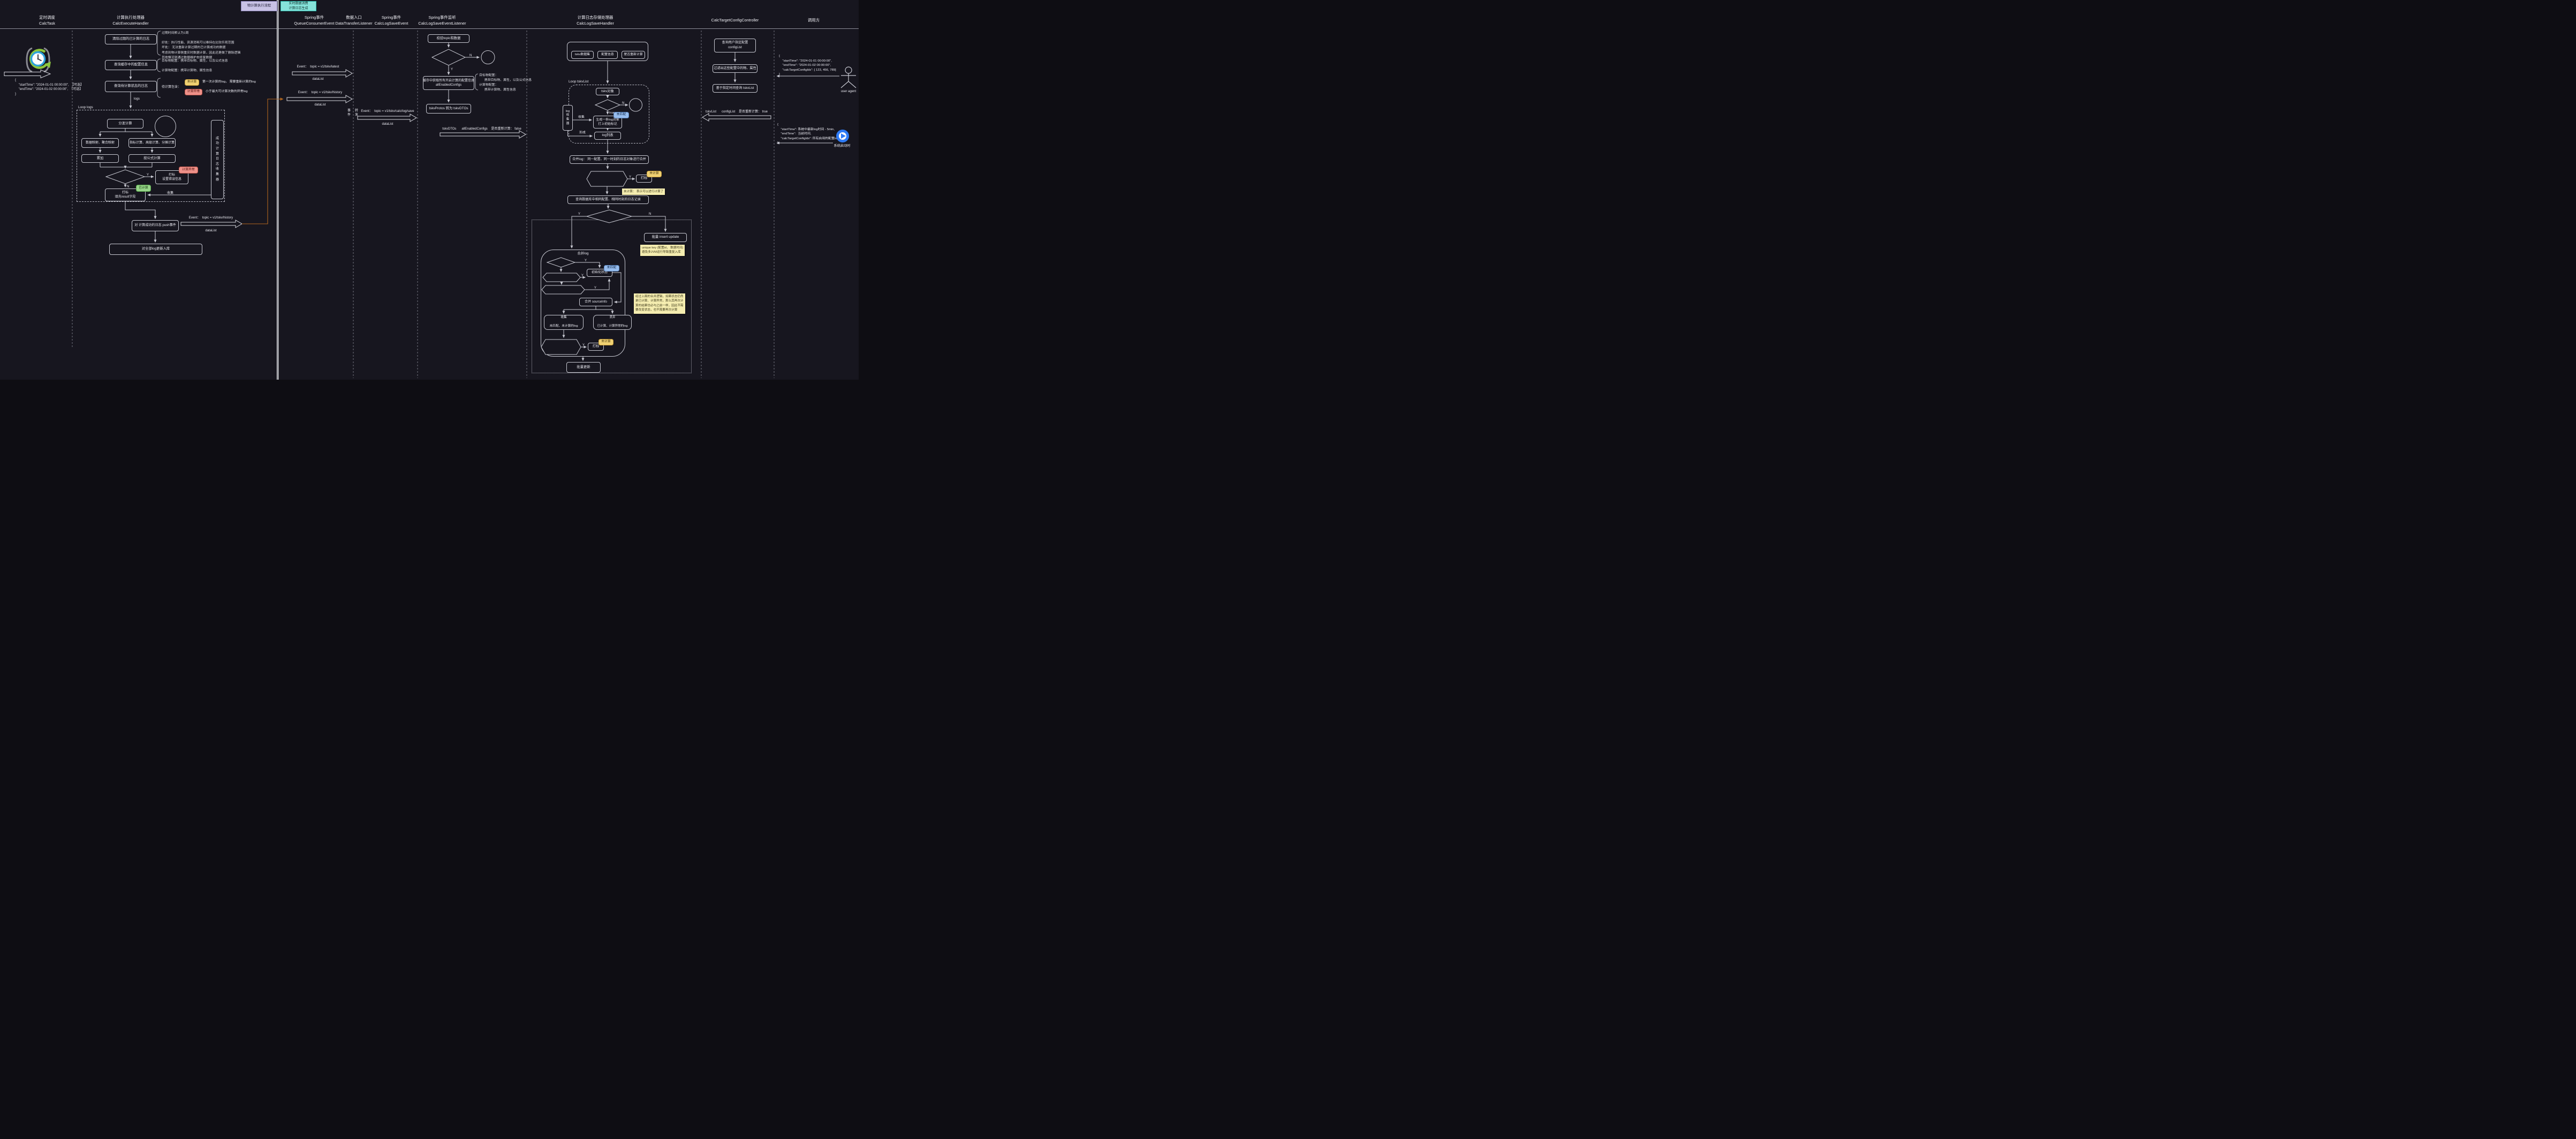 The image size is (2576, 1139). Describe the element at coordinates (125, 124) in the screenshot. I see `step-dispatch-calc: 分发计算` at that location.